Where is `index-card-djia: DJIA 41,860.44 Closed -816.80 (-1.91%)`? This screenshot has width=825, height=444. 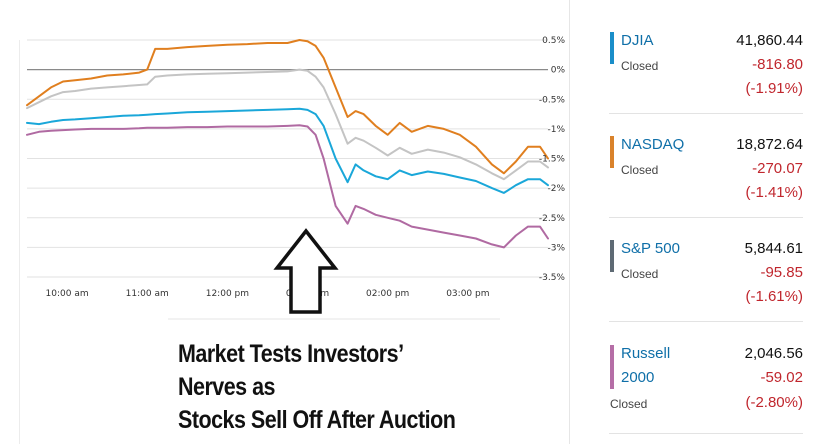 index-card-djia: DJIA 41,860.44 Closed -816.80 (-1.91%) is located at coordinates (706, 82).